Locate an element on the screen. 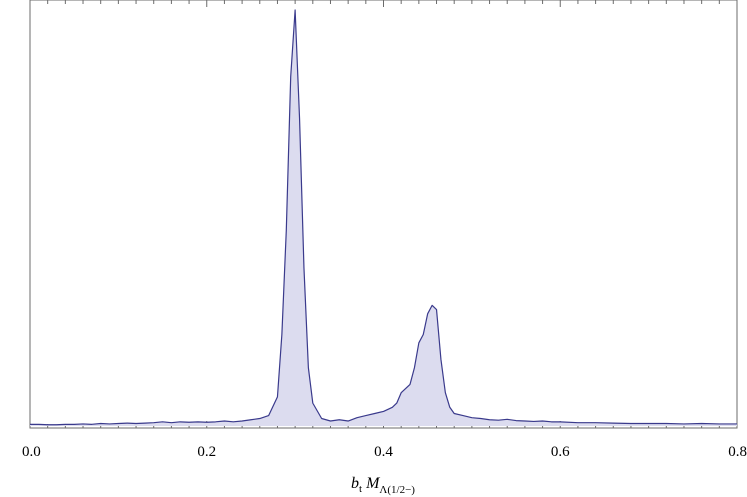  x-axis-tick-labels: 0.0 0.2 0.4 0.6 0.8 is located at coordinates (384, 452).